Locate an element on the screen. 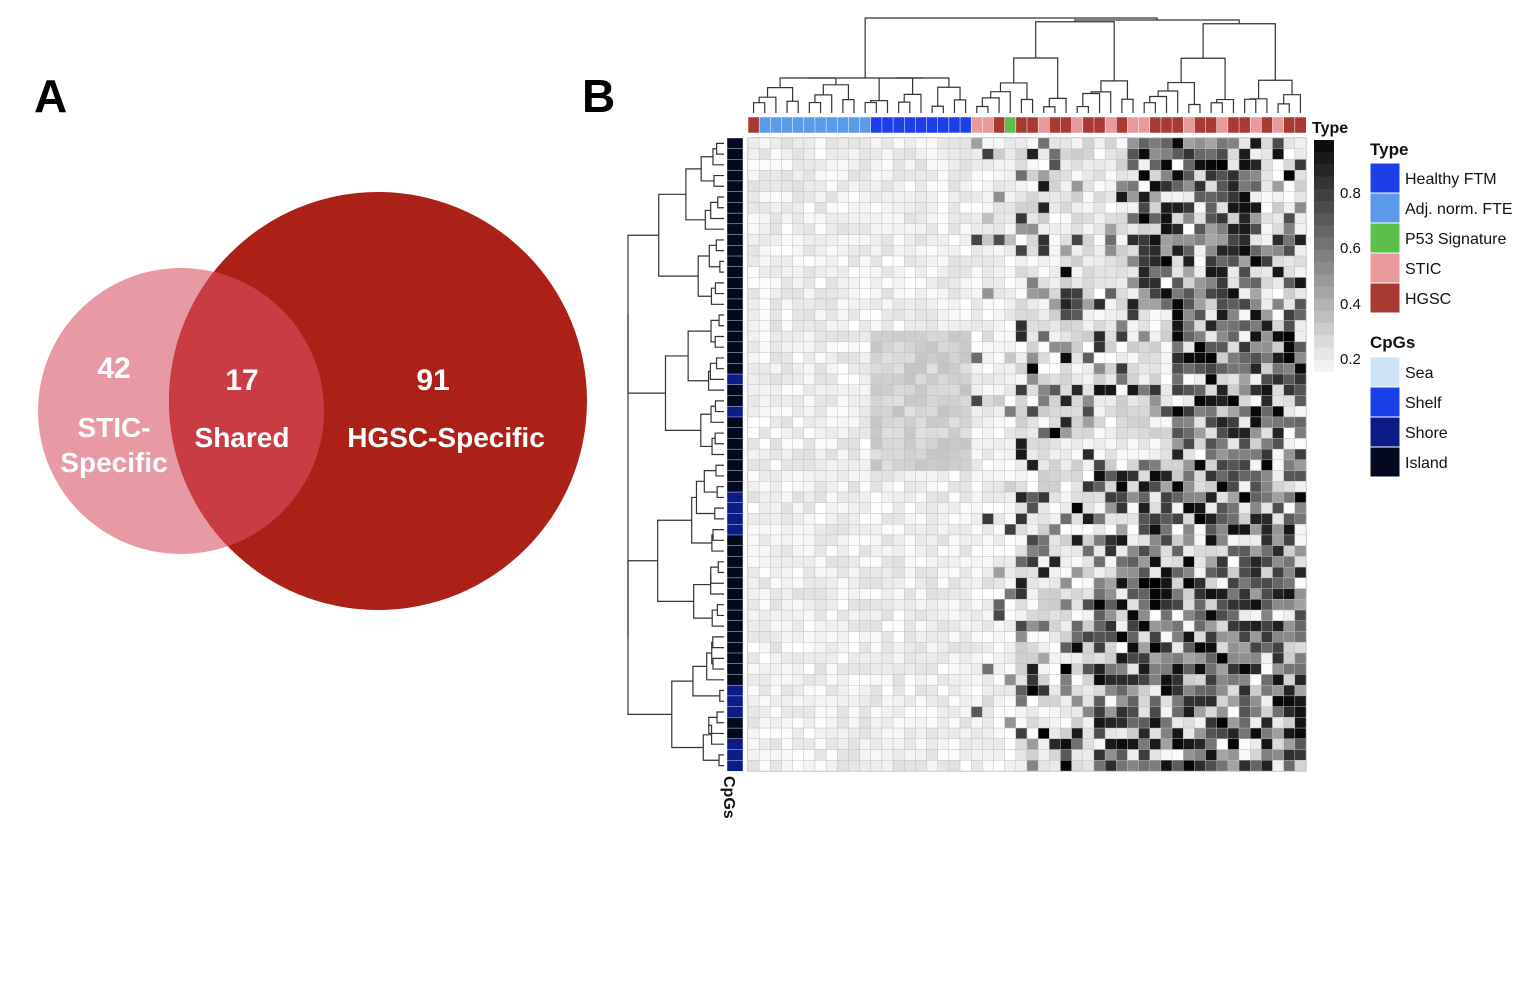 This screenshot has height=992, width=1534. legend-swatch is located at coordinates (1385, 238).